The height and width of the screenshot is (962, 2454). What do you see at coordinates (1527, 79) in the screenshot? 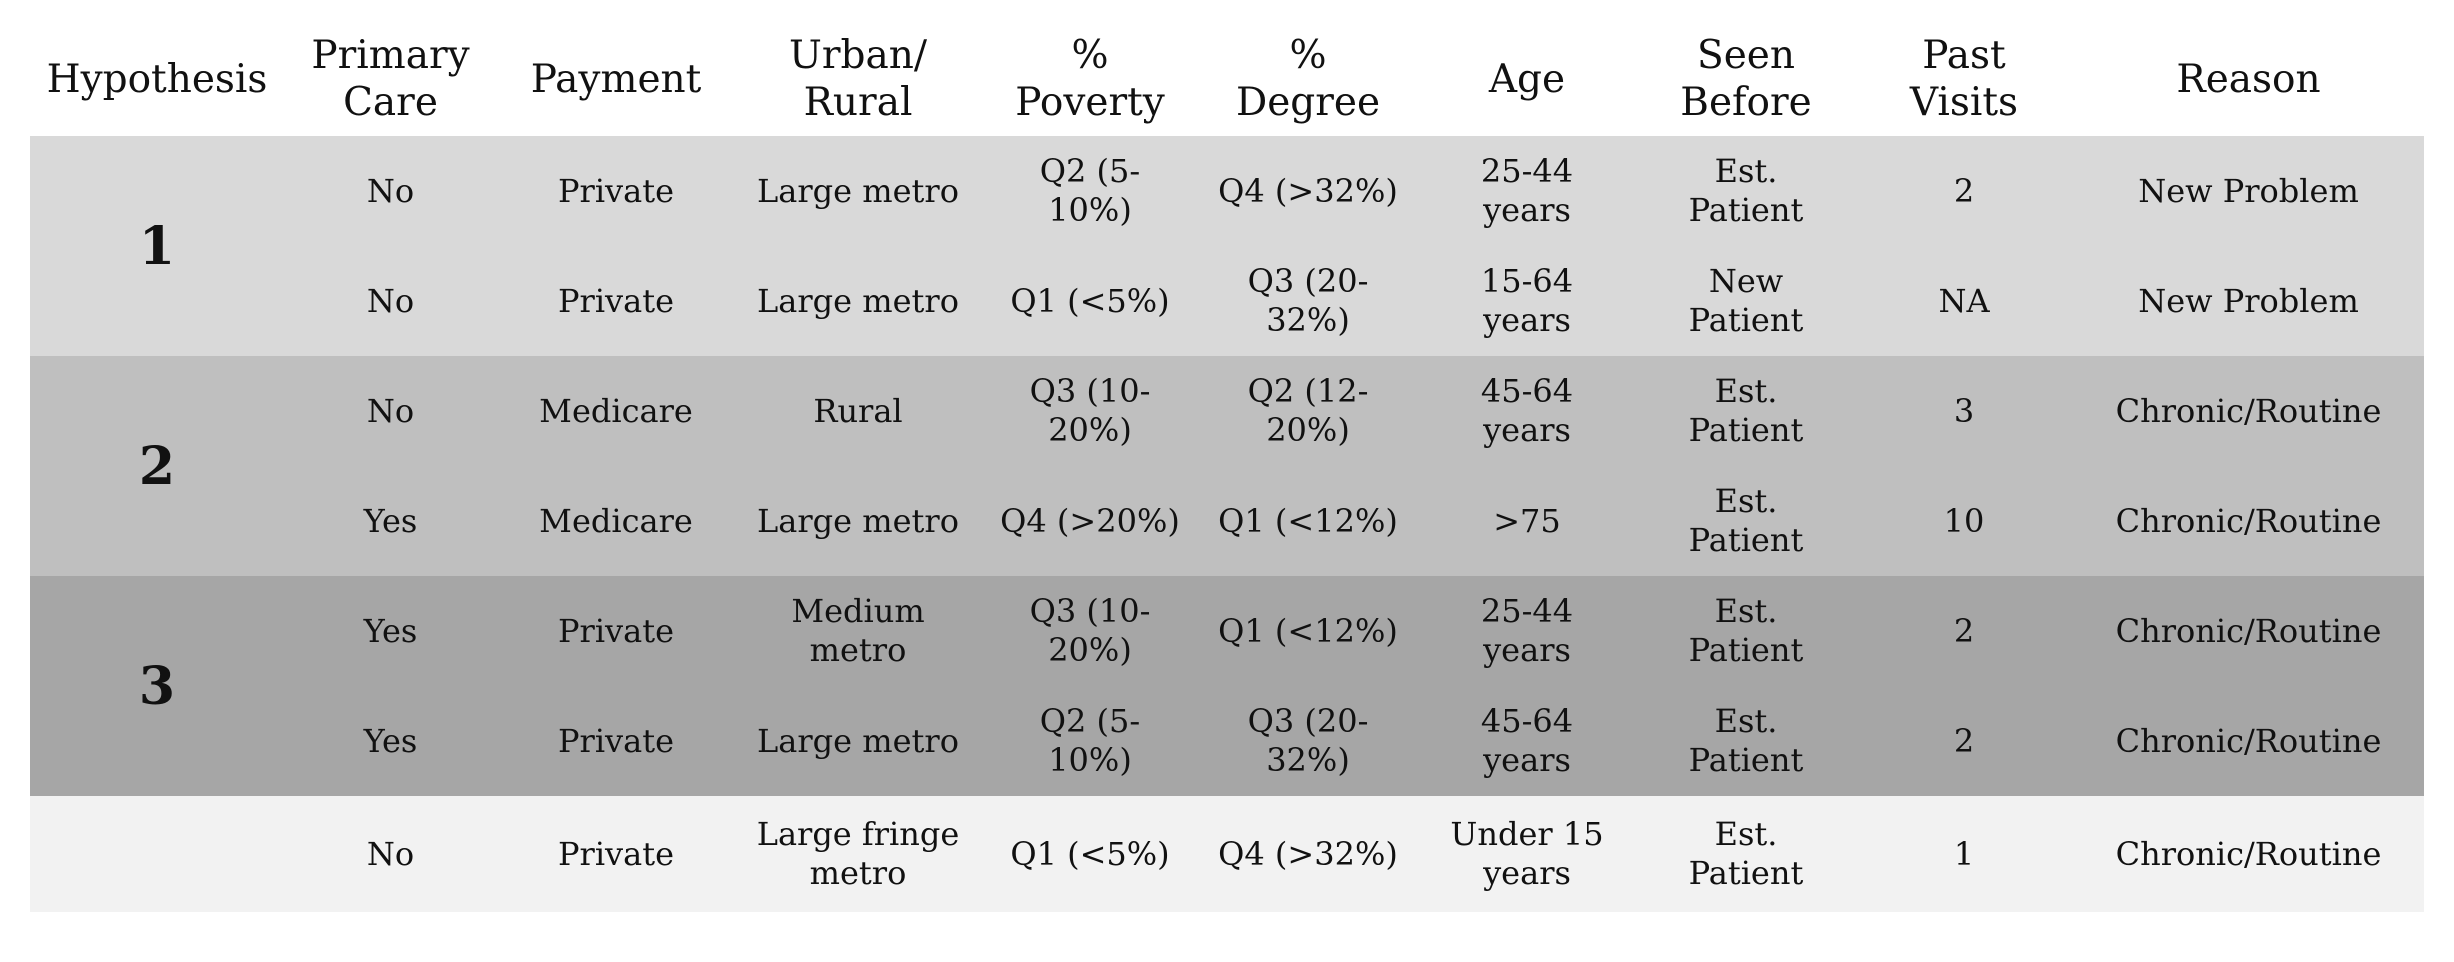
I see `header-age: Age` at bounding box center [1527, 79].